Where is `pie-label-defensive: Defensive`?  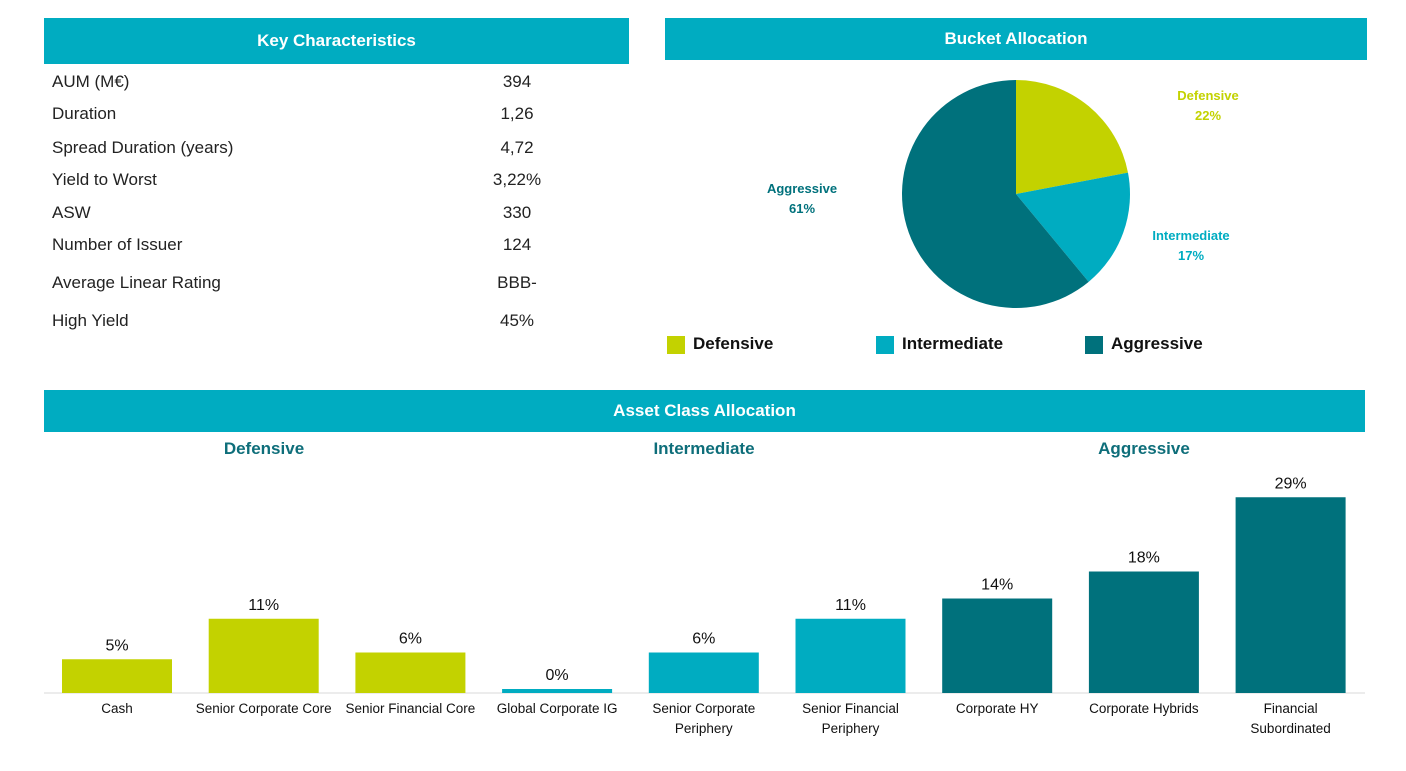 pie-label-defensive: Defensive is located at coordinates (1207, 95).